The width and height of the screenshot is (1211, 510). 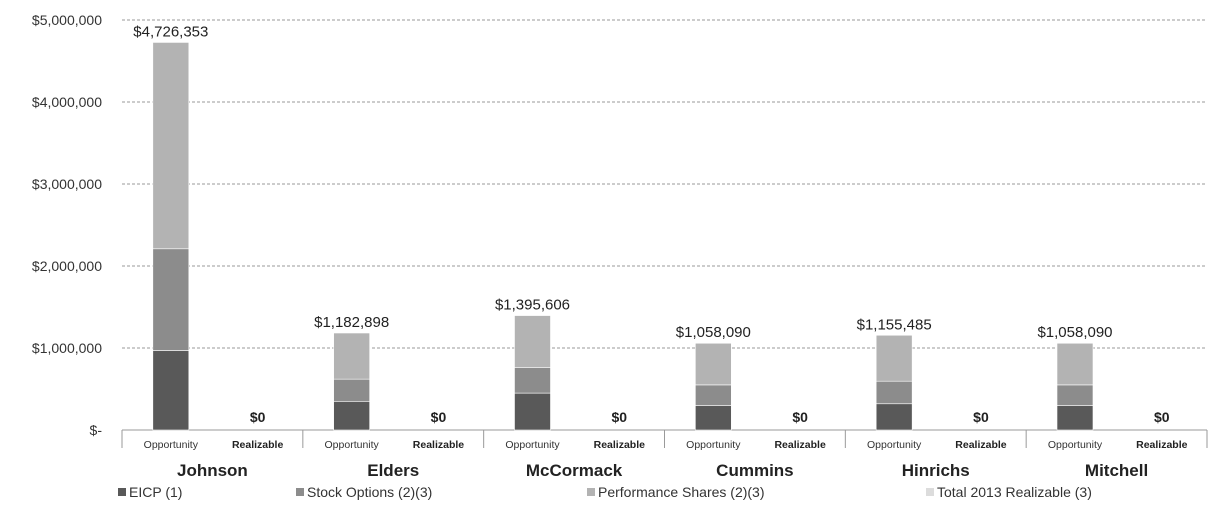 What do you see at coordinates (67, 266) in the screenshot?
I see `y-tick-label: $2,000,000` at bounding box center [67, 266].